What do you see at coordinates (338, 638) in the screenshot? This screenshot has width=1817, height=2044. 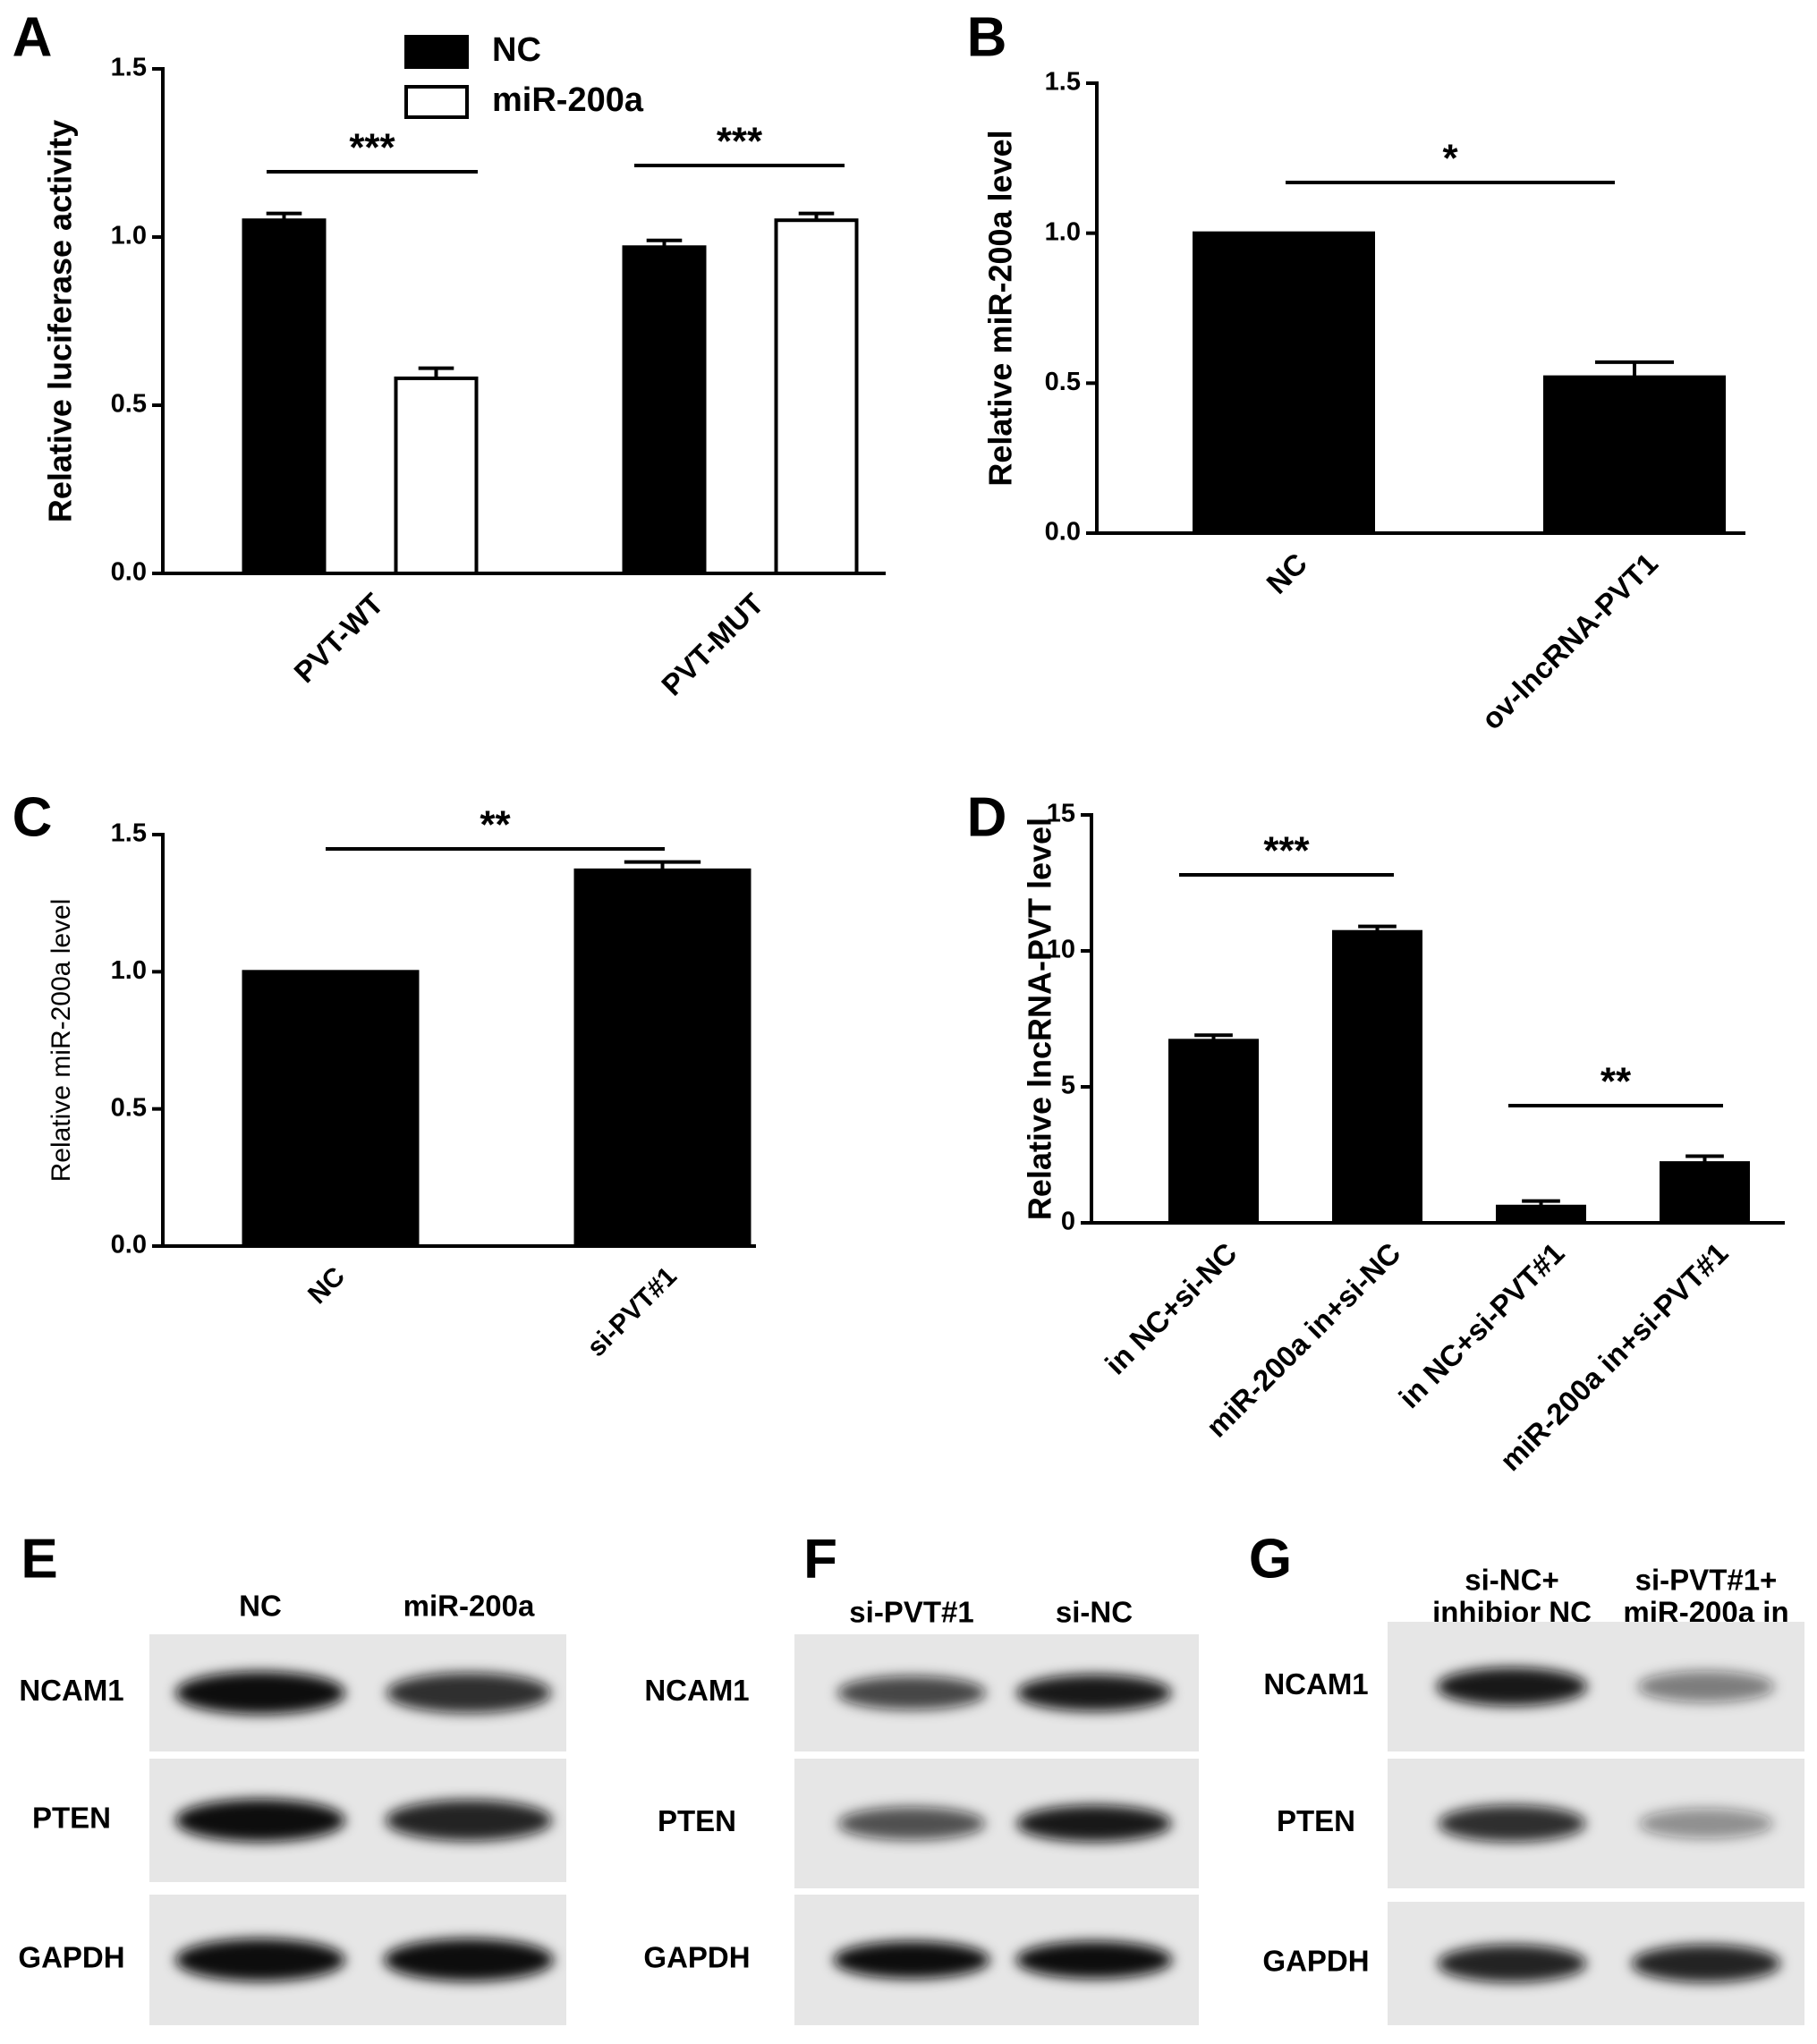 I see `x-tick-label: PVT-WT` at bounding box center [338, 638].